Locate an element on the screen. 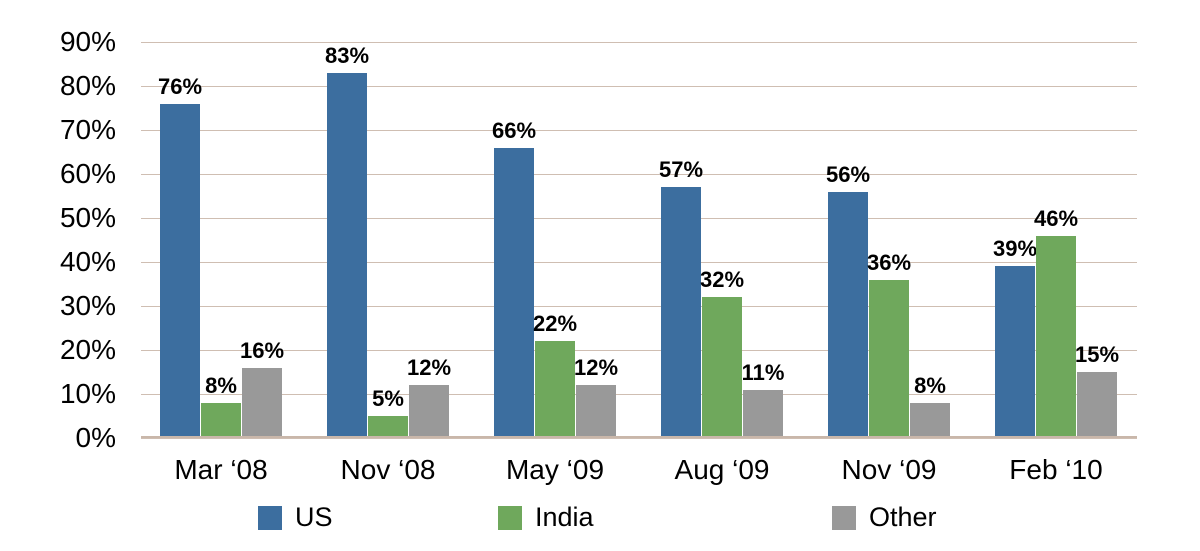 The width and height of the screenshot is (1200, 551). x-axis-line is located at coordinates (639, 437).